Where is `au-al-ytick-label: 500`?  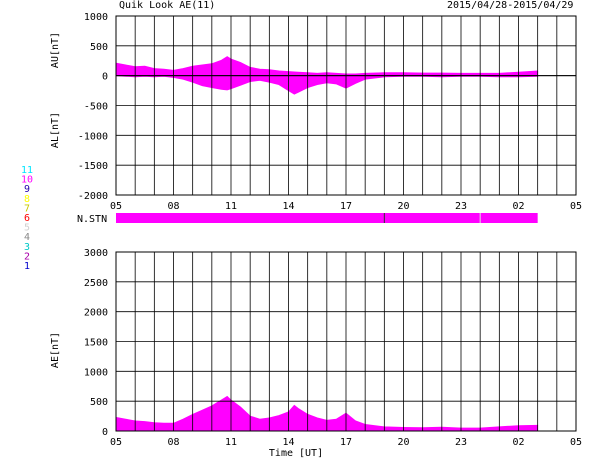 au-al-ytick-label: 500 is located at coordinates (99, 47).